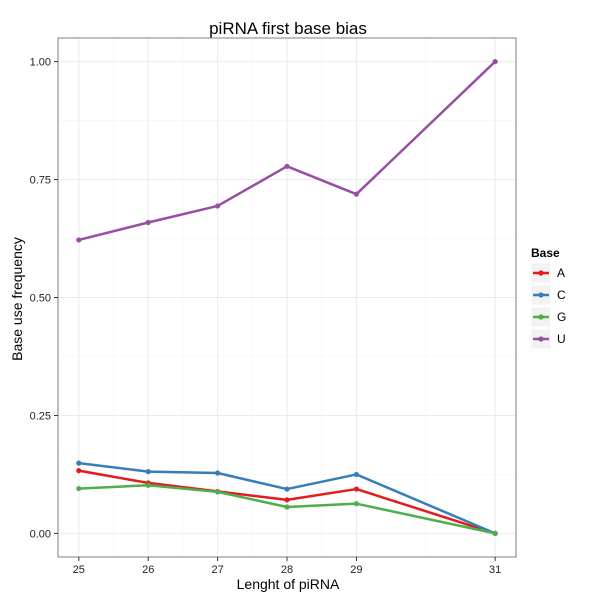 The width and height of the screenshot is (600, 600). Describe the element at coordinates (79, 570) in the screenshot. I see `x-tick-label: 25` at that location.